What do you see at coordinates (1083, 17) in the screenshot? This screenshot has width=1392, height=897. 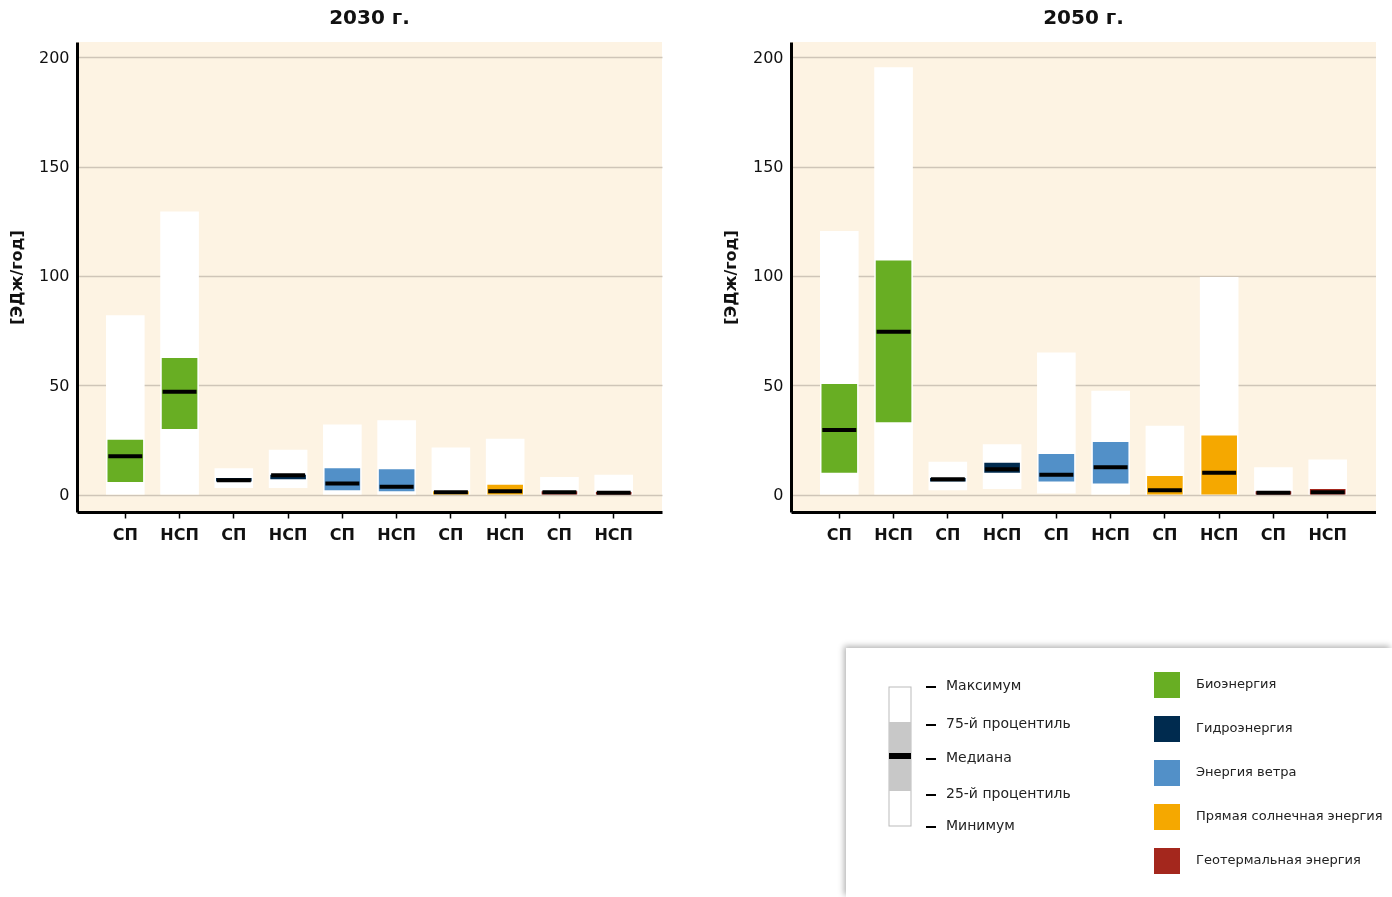 I see `chart-title: 2050 г.` at bounding box center [1083, 17].